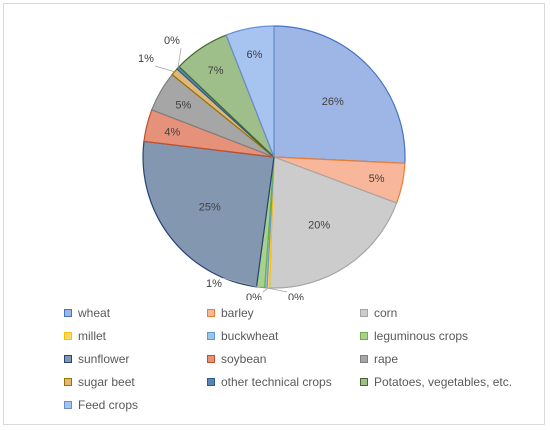 The image size is (550, 430). Describe the element at coordinates (255, 55) in the screenshot. I see `data-label-feed-crops: 6%` at that location.